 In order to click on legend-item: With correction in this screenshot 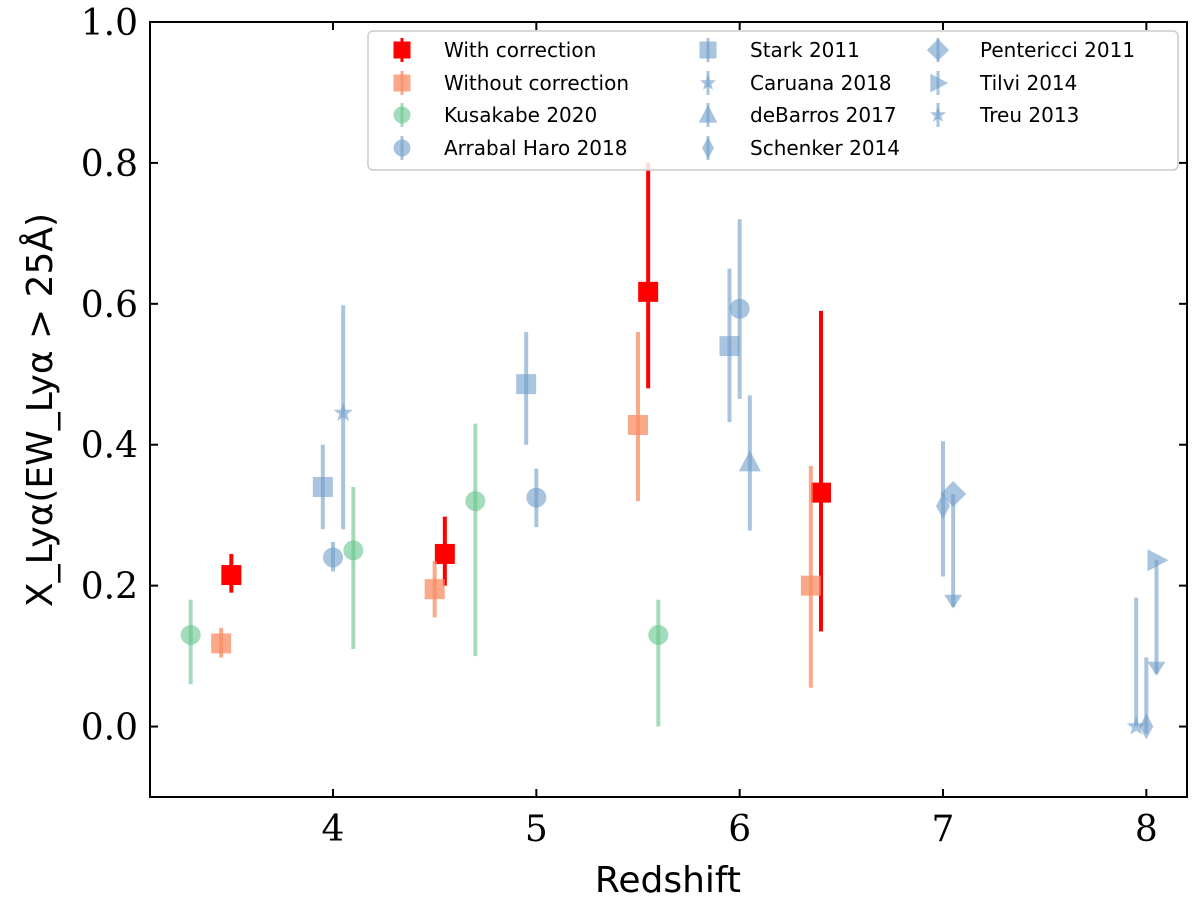, I will do `click(494, 50)`.